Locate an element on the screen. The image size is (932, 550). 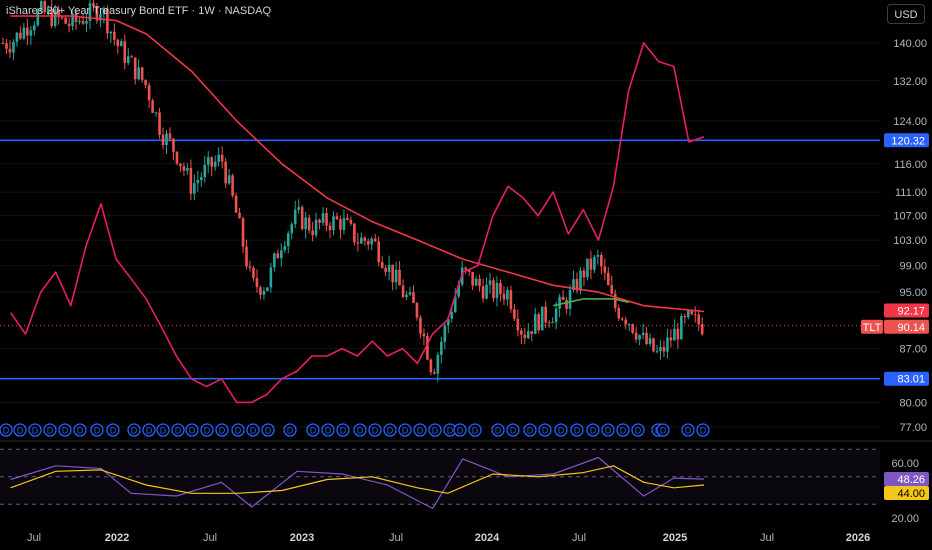
time-axis: Jul 2022 Jul 2023 Jul 2024 Jul 2025 Jul 2026 is located at coordinates (448, 538).